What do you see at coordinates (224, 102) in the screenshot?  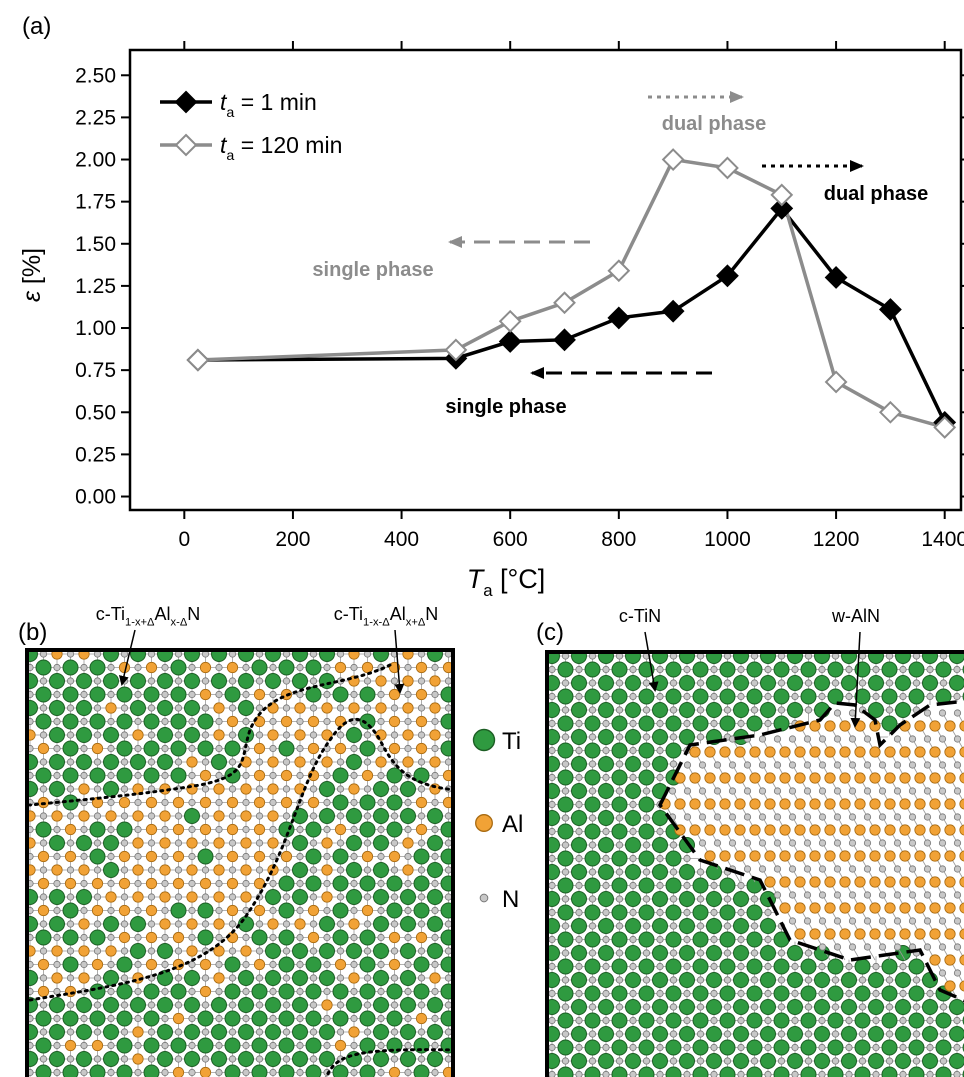 I see `text-part: t` at bounding box center [224, 102].